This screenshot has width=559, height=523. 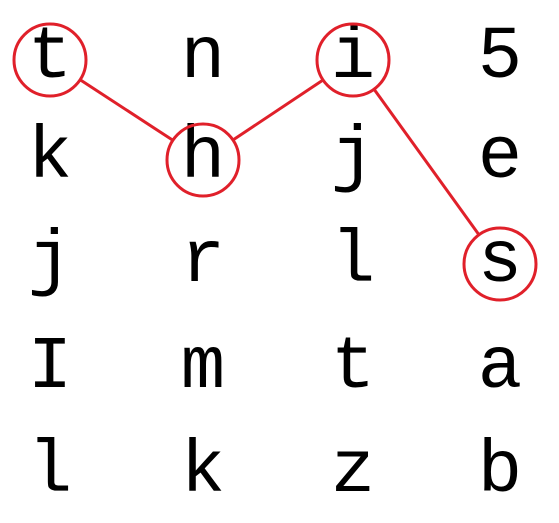 I want to click on grid-letter-r3-c2: t, so click(x=353, y=368).